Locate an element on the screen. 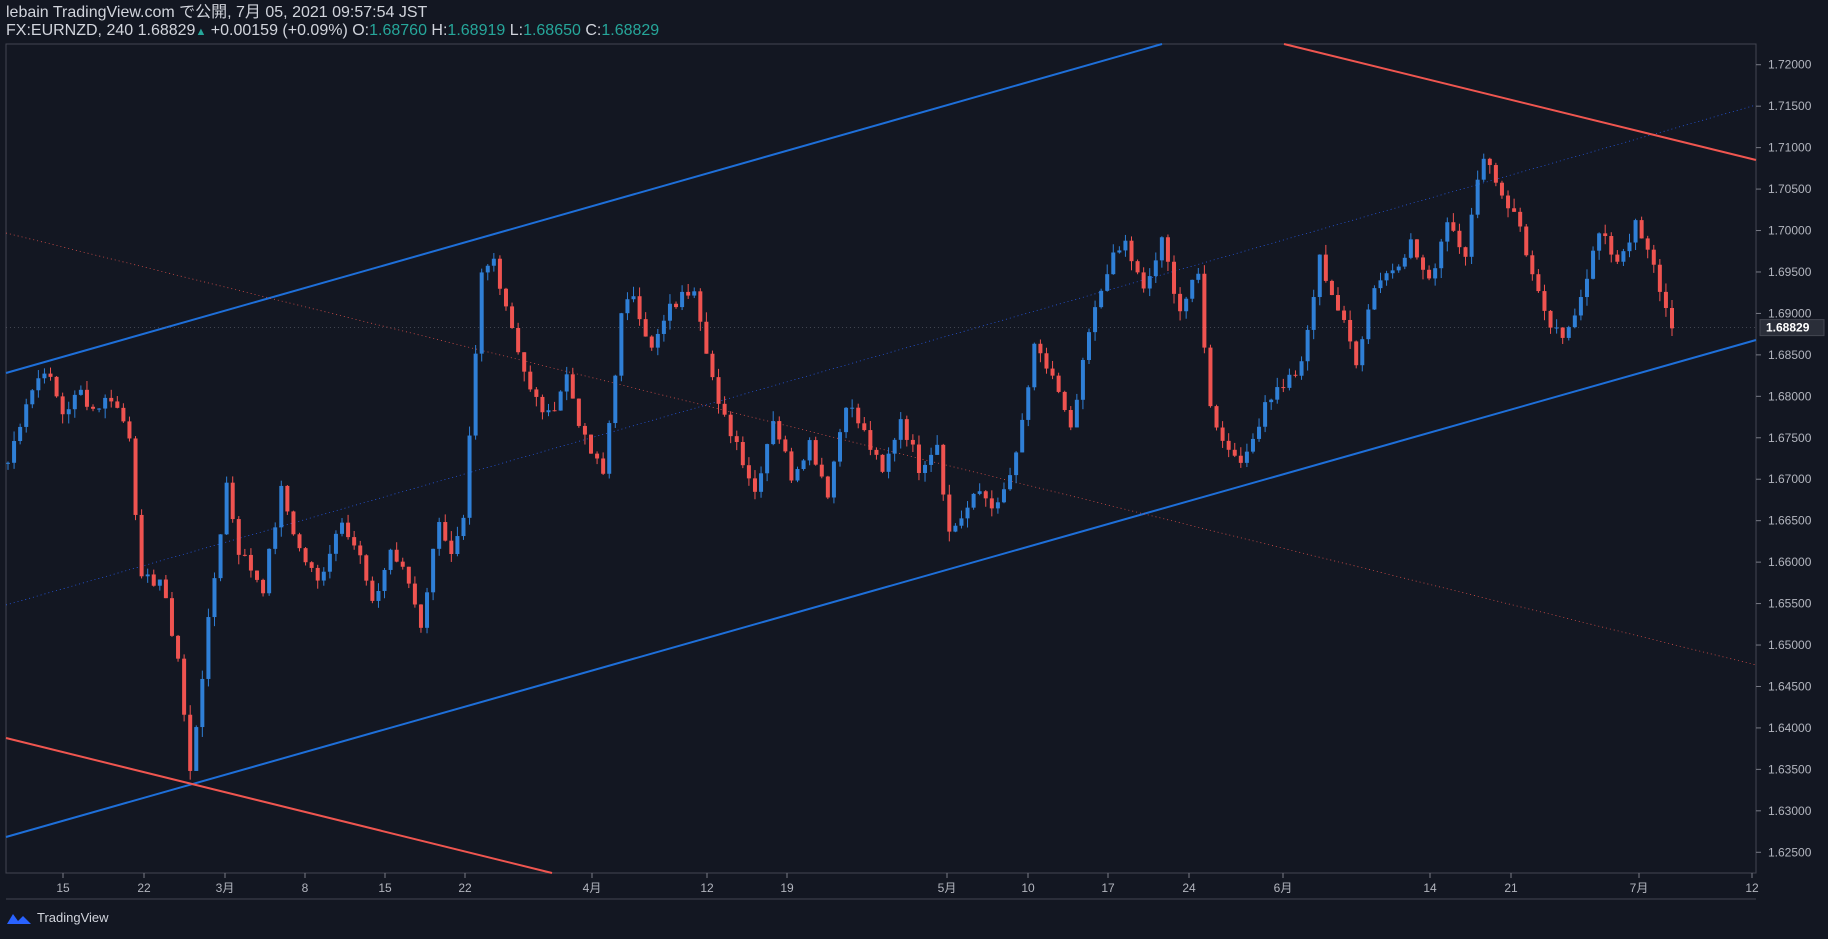 The image size is (1828, 939). low-label: L: is located at coordinates (516, 30).